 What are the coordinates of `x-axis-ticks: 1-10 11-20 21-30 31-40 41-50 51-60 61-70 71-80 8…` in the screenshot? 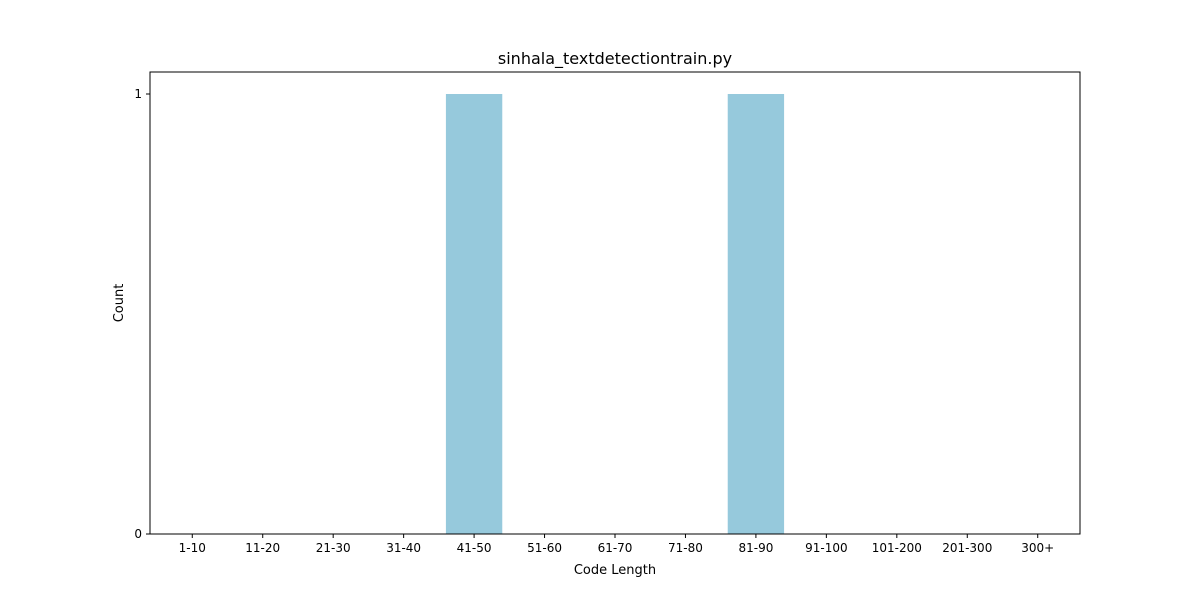 It's located at (616, 544).